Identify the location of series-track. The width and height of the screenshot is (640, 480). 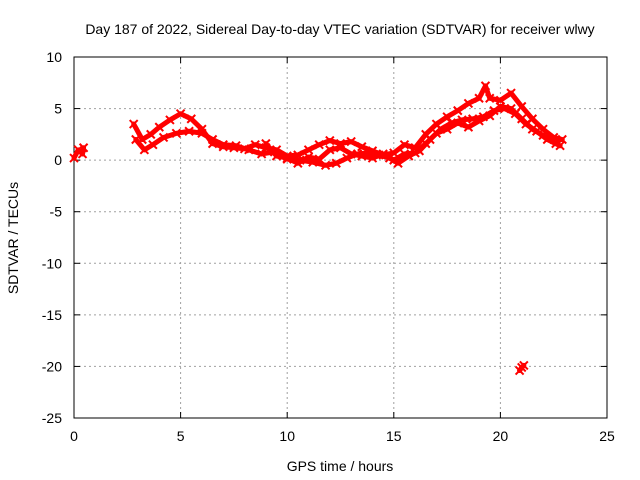
(411, 135).